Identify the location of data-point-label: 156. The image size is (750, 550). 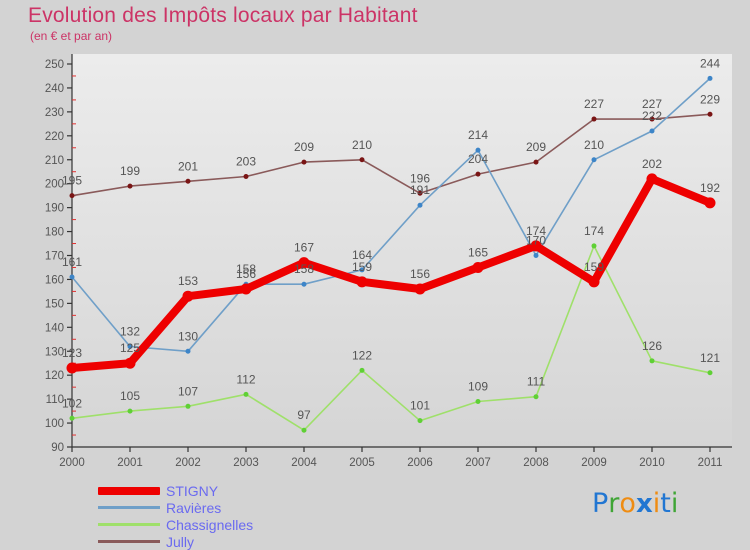
(246, 274).